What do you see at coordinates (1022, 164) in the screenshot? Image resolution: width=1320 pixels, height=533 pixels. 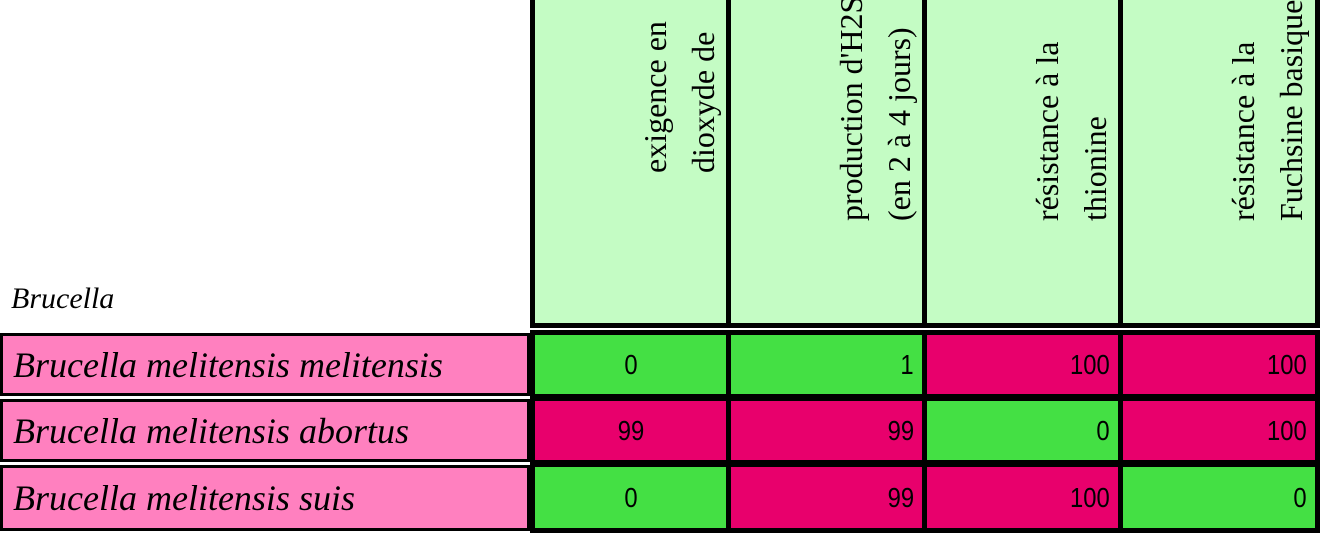 I see `column-header-thionine: résistance à la thionine` at bounding box center [1022, 164].